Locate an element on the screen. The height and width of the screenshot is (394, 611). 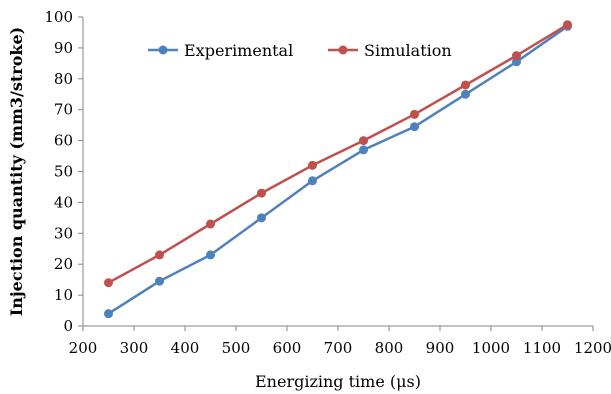
x-tick-label: 900 is located at coordinates (440, 348).